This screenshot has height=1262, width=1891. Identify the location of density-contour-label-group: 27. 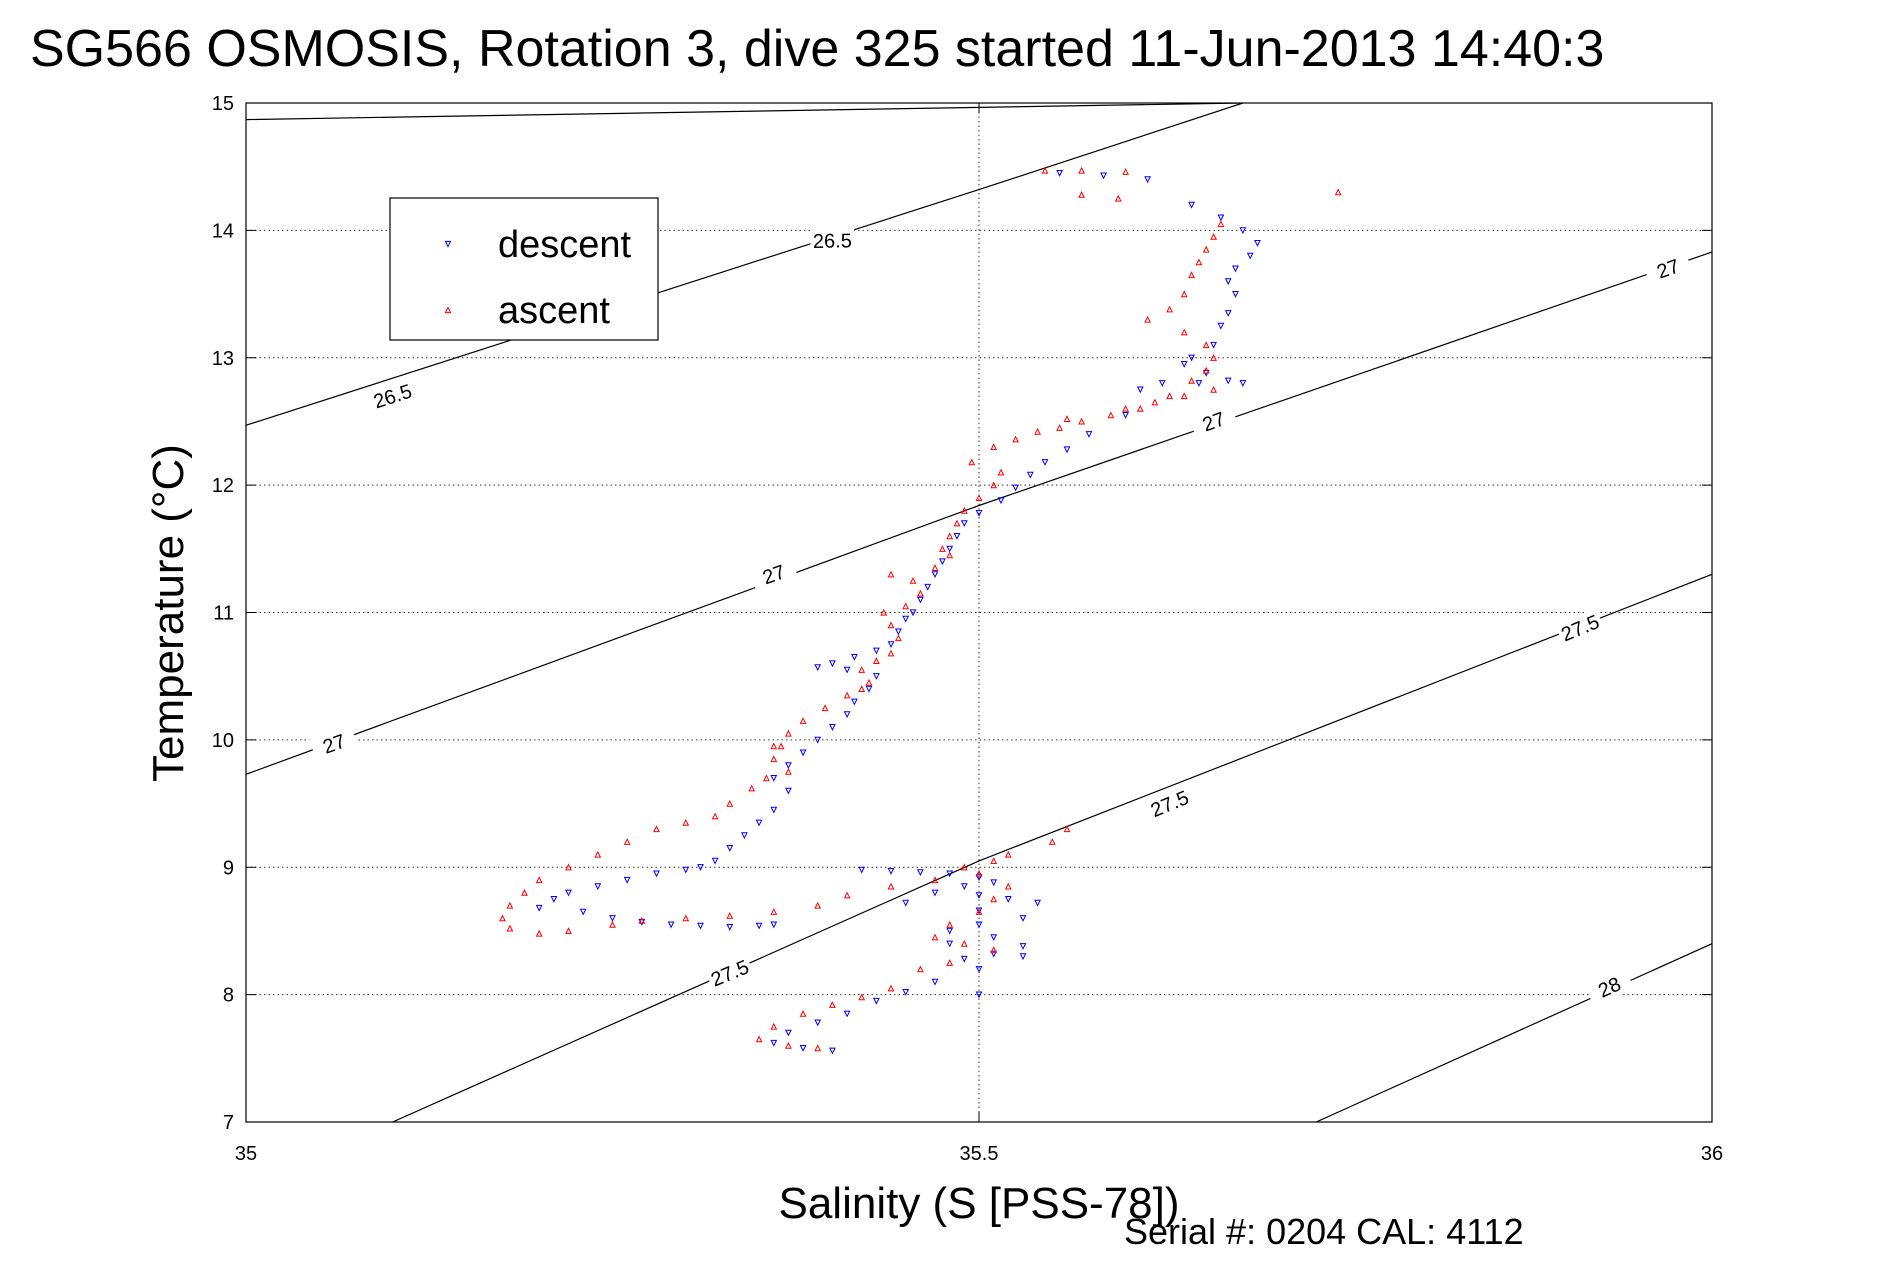
(774, 574).